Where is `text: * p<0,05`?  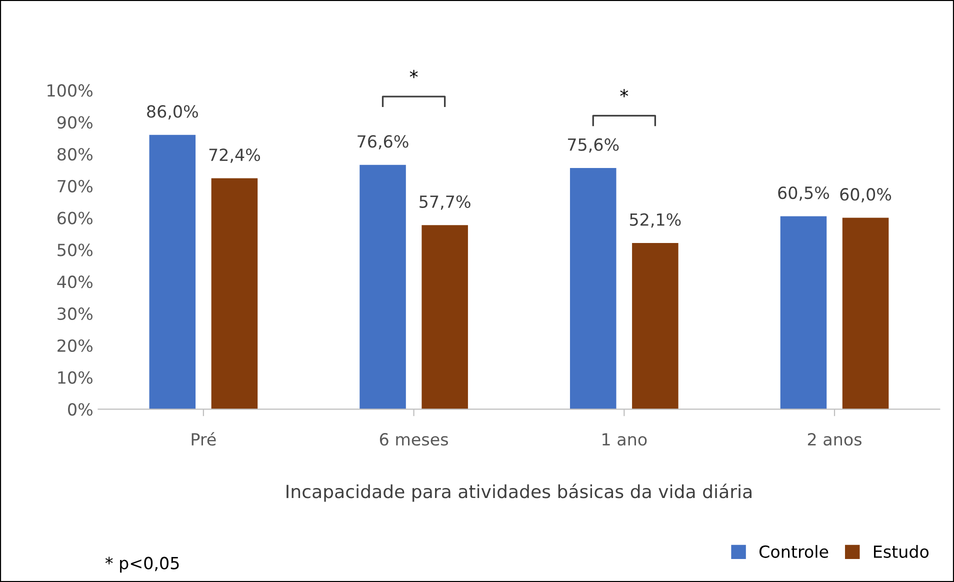 text: * p<0,05 is located at coordinates (142, 564).